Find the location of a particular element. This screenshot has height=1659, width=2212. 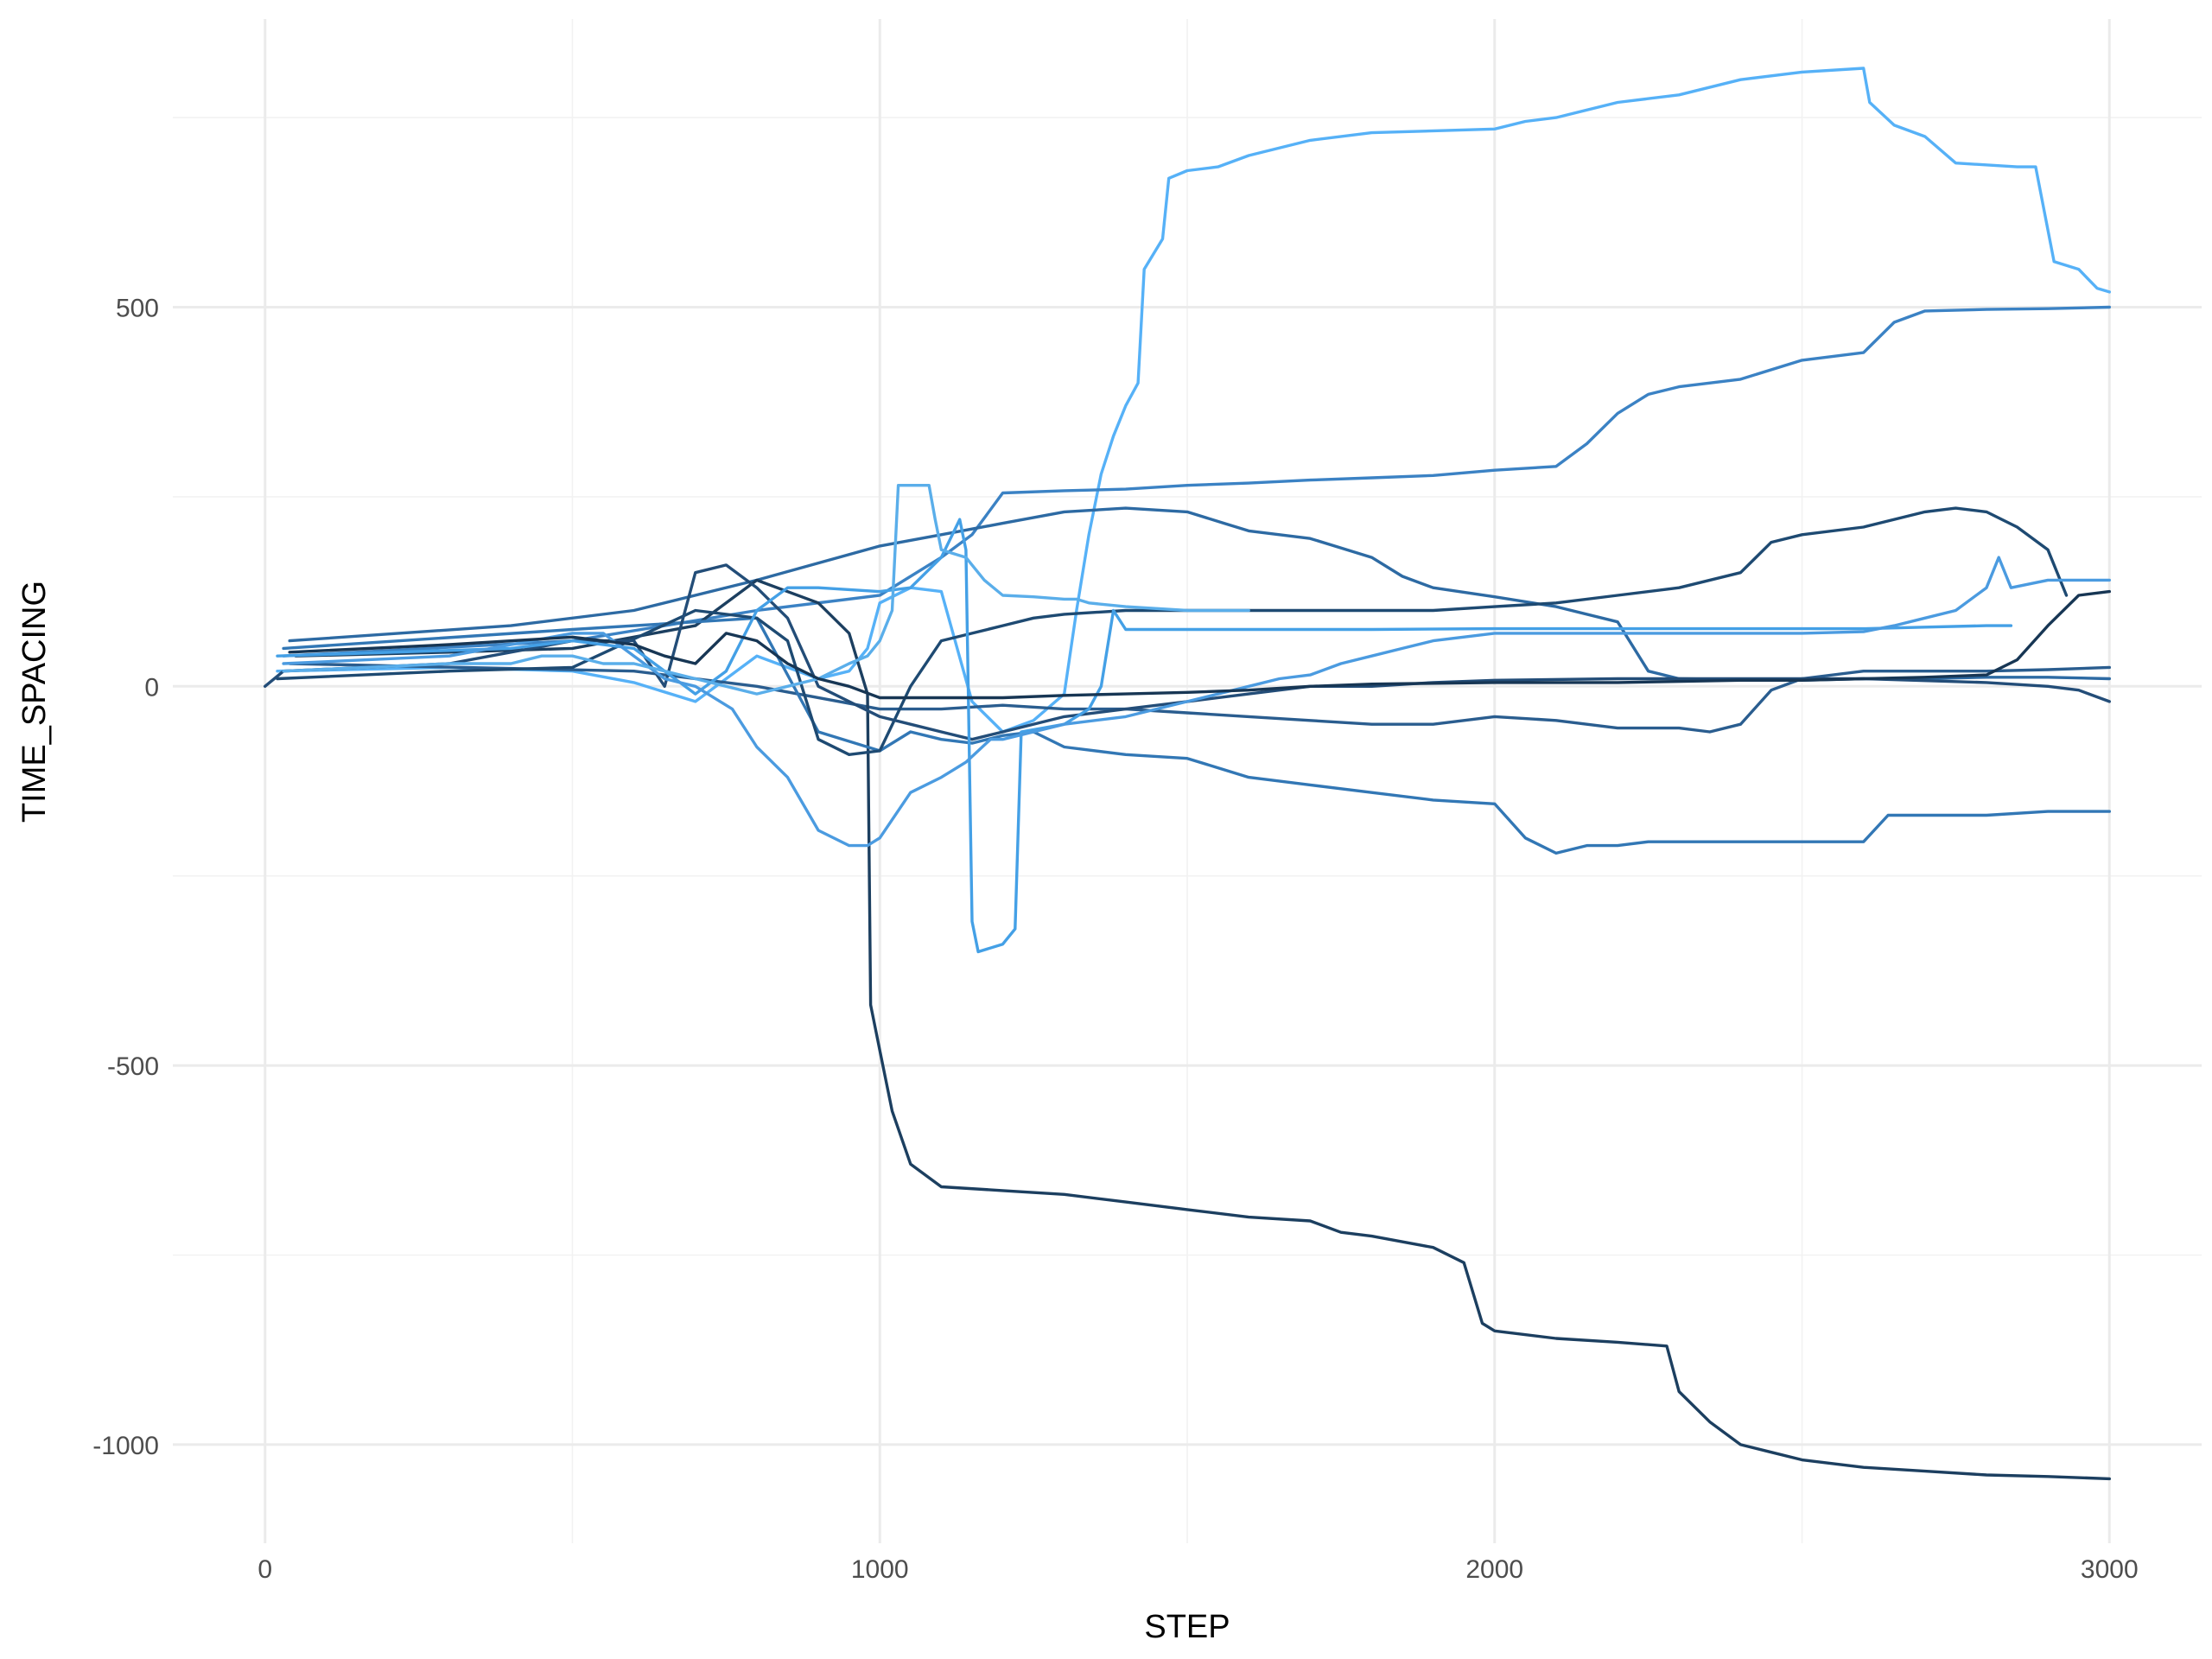

y-axis-tick-labels: -1000 -500 0 500 is located at coordinates (125, 876).